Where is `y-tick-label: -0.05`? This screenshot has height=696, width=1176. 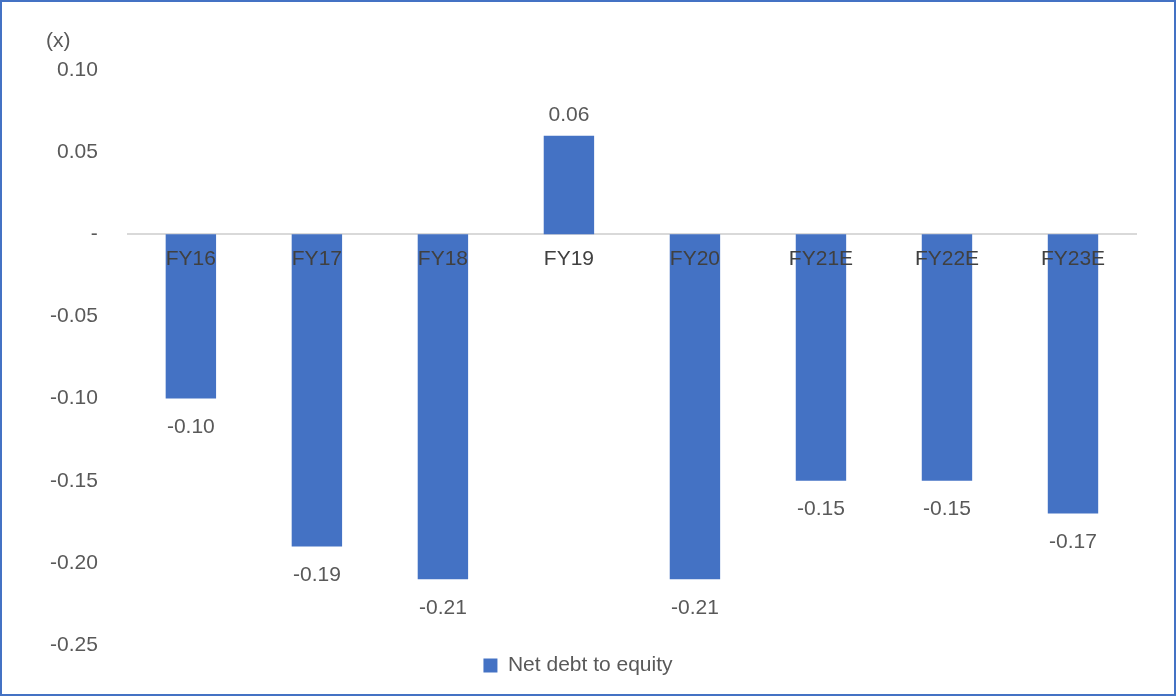
y-tick-label: -0.05 is located at coordinates (73, 315).